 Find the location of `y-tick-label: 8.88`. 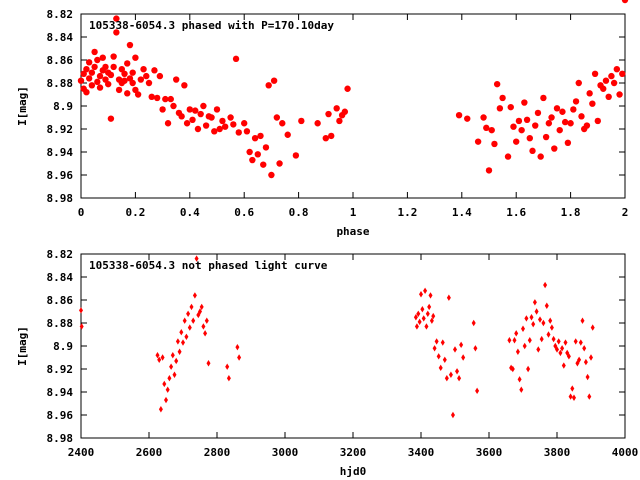

y-tick-label: 8.88 is located at coordinates (60, 83).